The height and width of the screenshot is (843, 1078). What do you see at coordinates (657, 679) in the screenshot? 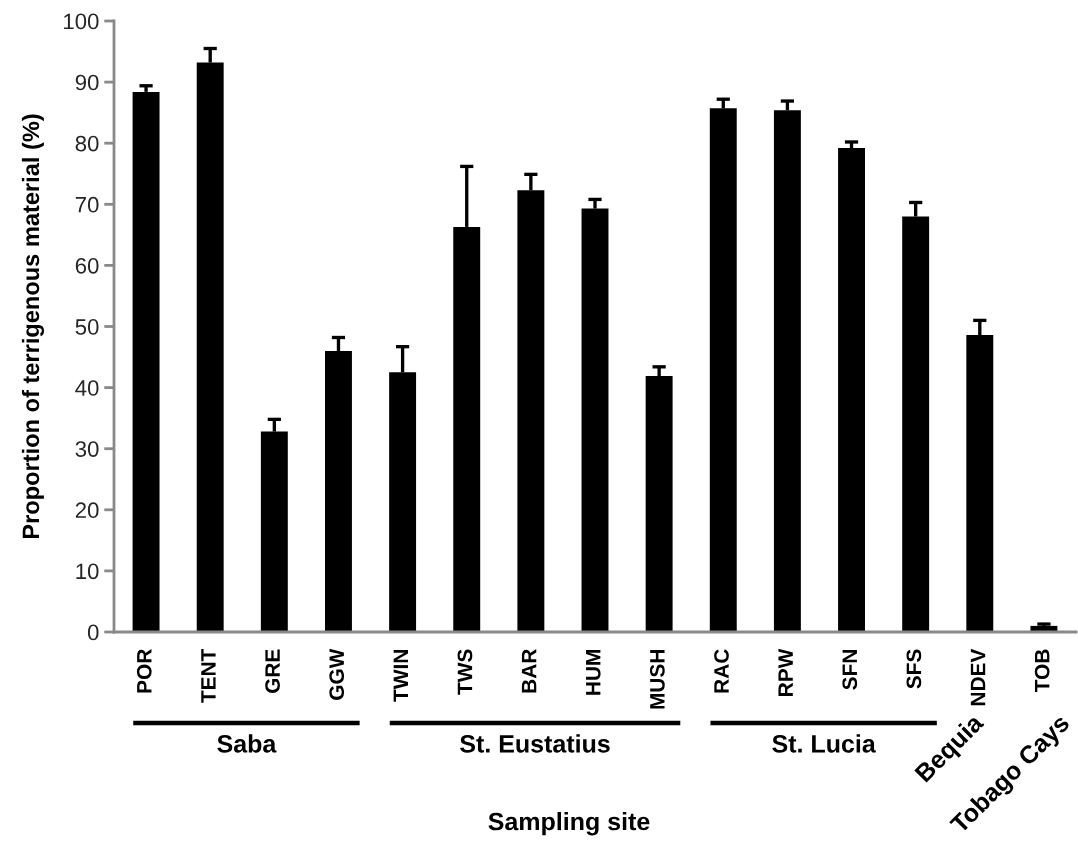
I see `x-tick-label: MUSH` at bounding box center [657, 679].